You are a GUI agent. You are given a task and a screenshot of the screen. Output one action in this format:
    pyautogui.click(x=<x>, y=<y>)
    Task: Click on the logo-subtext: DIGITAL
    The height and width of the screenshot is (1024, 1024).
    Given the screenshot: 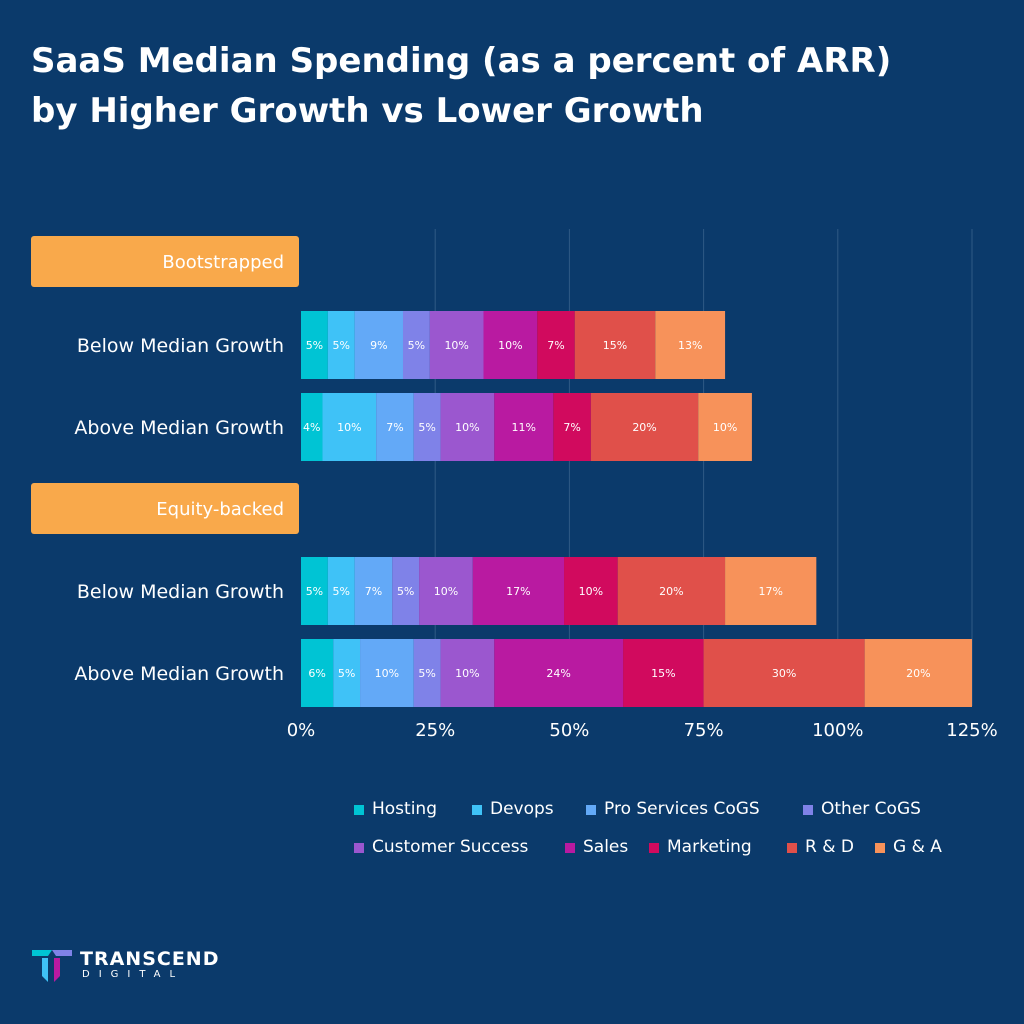 What is the action you would take?
    pyautogui.click(x=133, y=974)
    